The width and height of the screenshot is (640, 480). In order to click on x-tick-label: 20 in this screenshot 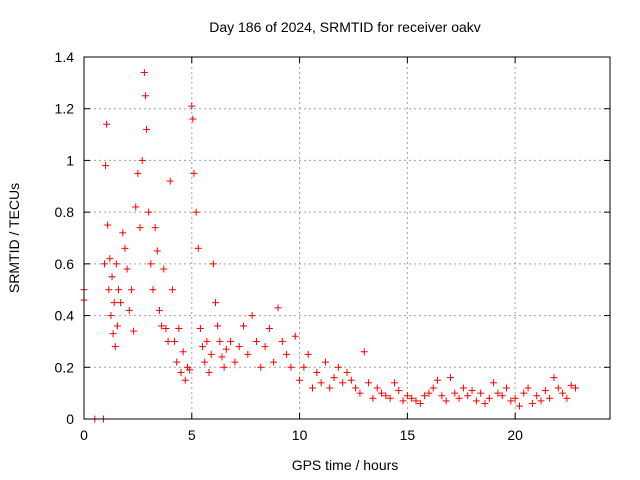, I will do `click(515, 435)`.